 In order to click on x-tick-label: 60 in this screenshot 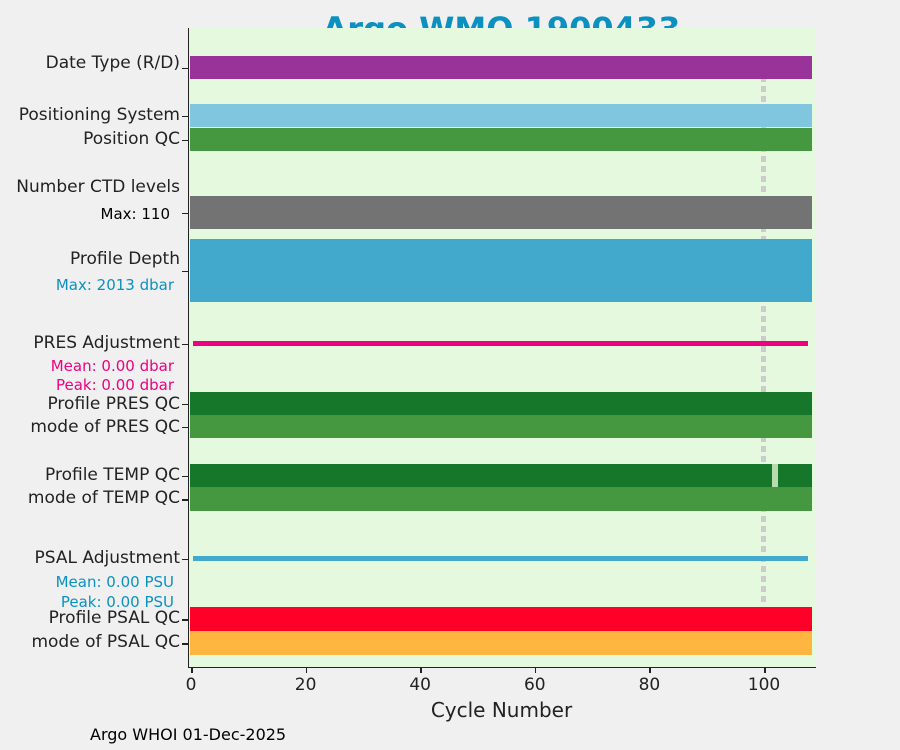, I will do `click(534, 685)`.